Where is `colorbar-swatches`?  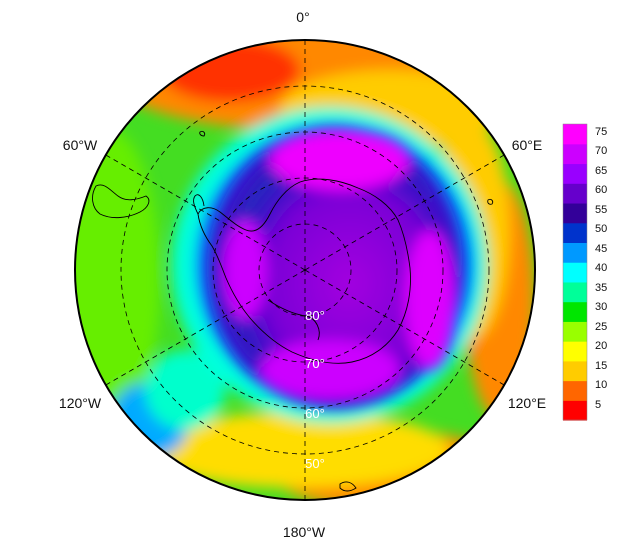
colorbar-swatches is located at coordinates (575, 272).